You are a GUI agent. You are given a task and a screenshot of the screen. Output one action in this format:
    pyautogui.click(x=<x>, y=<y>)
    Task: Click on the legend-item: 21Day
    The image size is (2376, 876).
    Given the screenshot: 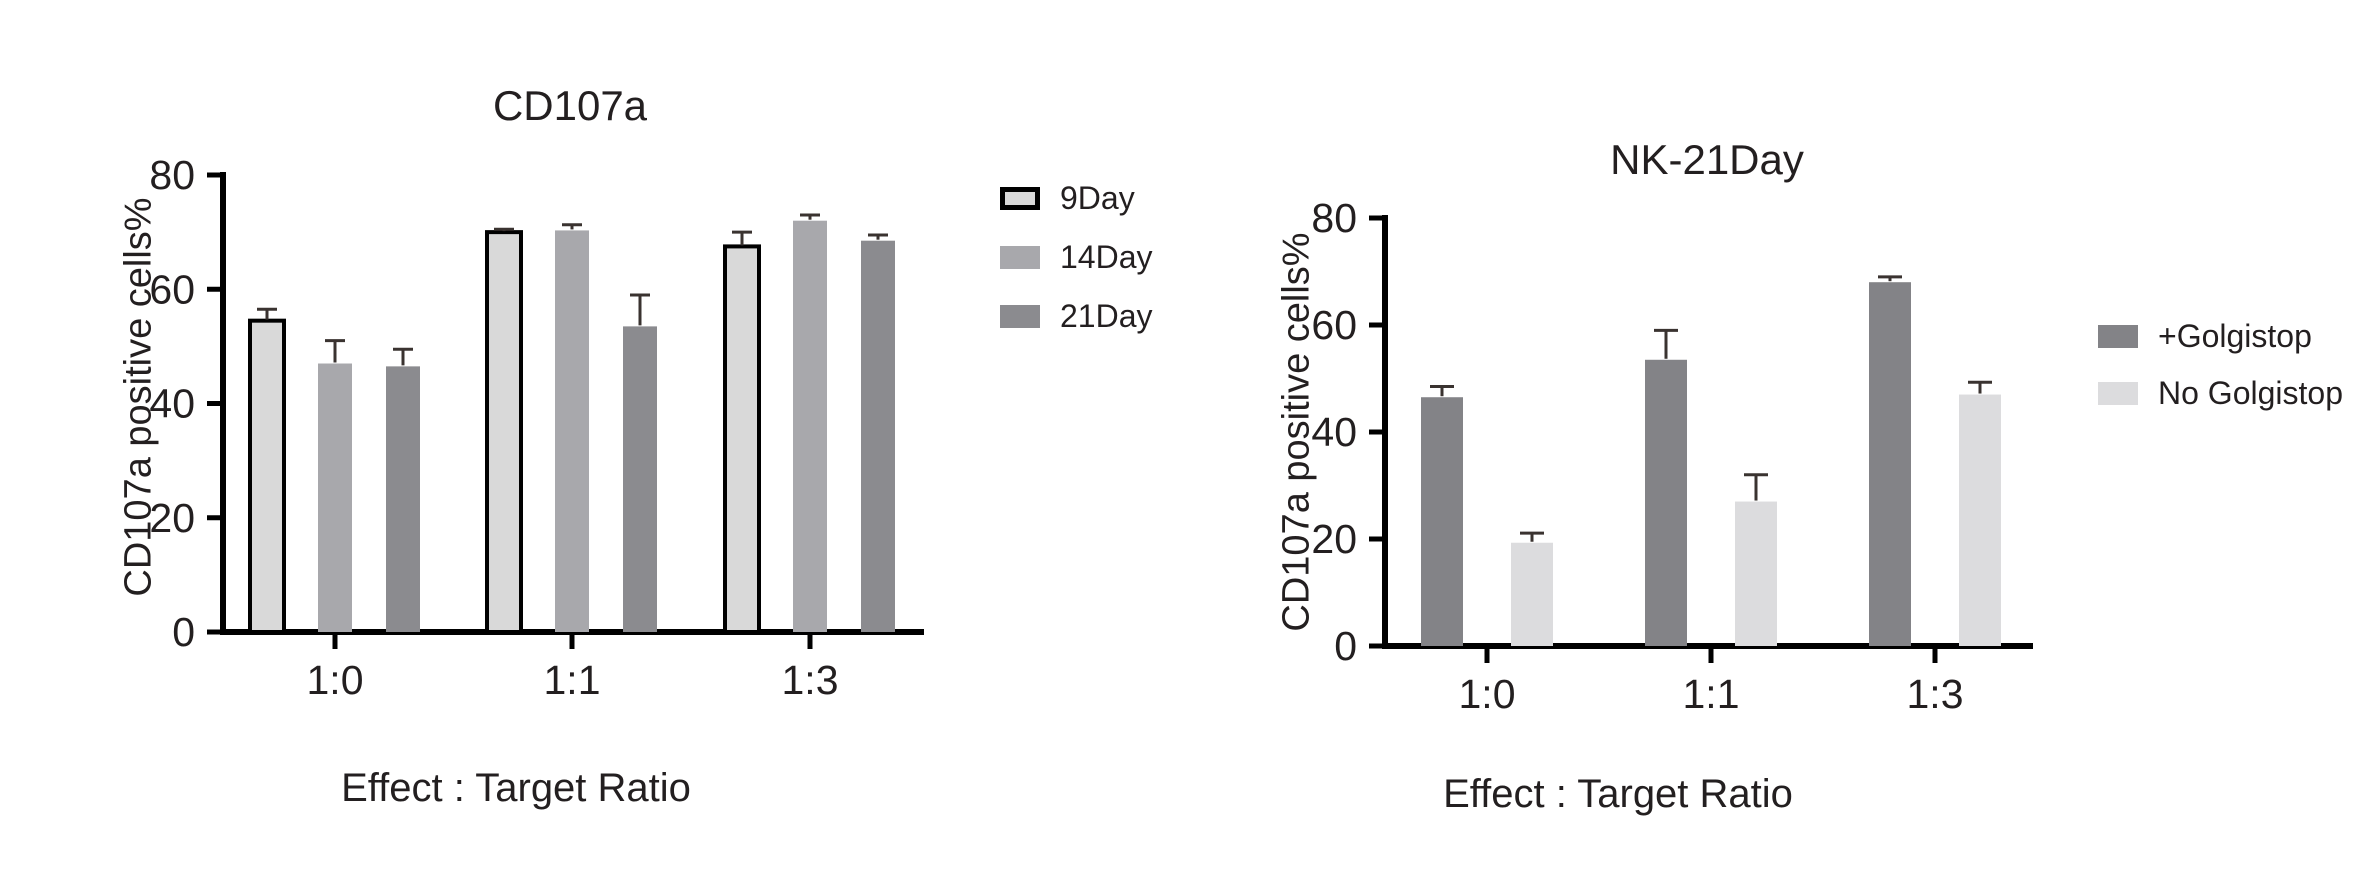 What is the action you would take?
    pyautogui.click(x=1076, y=316)
    